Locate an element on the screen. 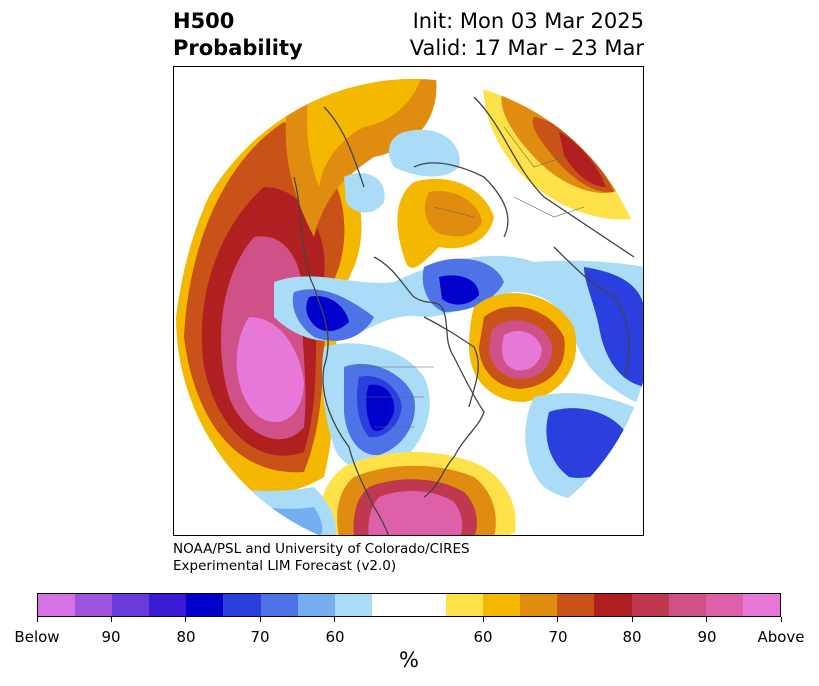  colorbar-unit: % is located at coordinates (409, 660).